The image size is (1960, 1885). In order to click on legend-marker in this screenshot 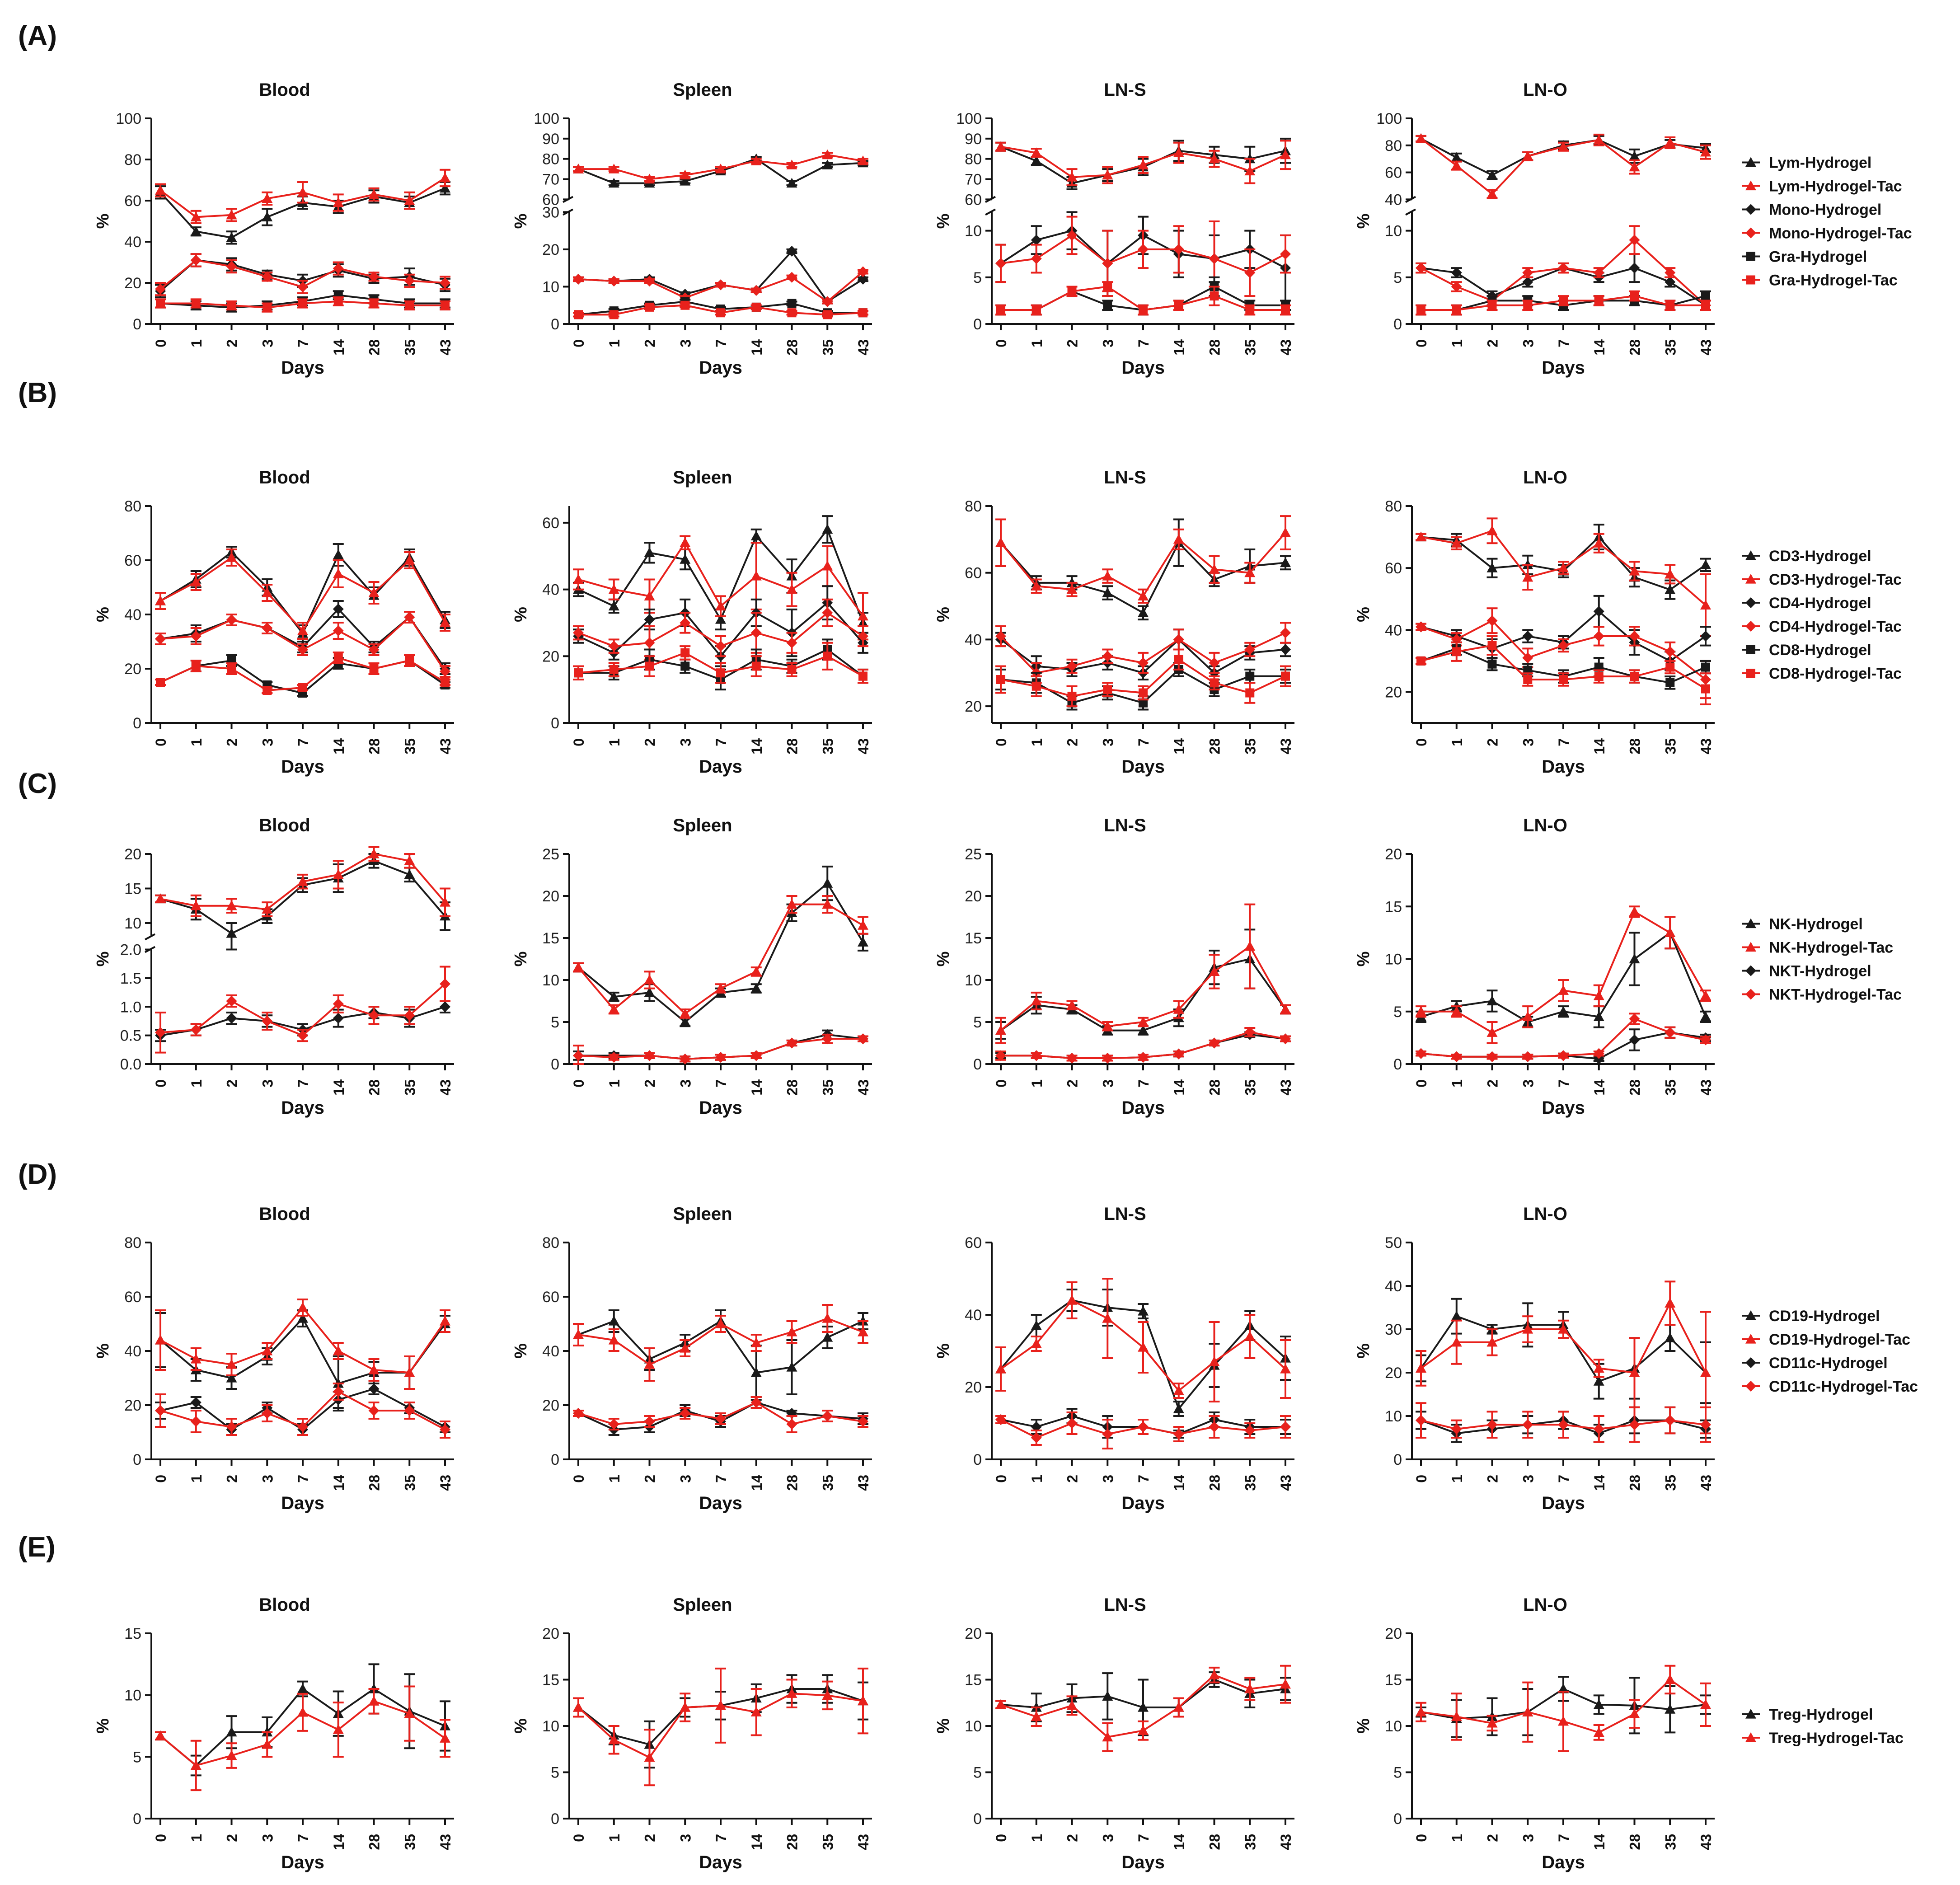, I will do `click(1750, 1315)`.